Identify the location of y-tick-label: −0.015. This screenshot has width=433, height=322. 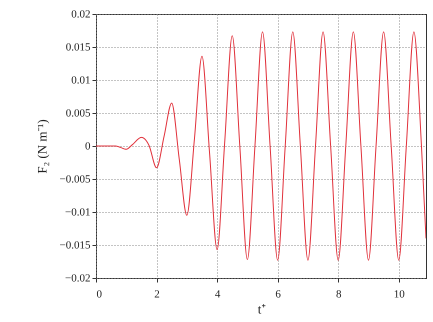
(75, 246).